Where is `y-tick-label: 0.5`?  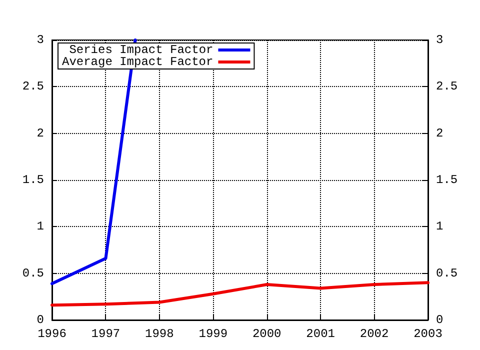 y-tick-label: 0.5 is located at coordinates (33, 273).